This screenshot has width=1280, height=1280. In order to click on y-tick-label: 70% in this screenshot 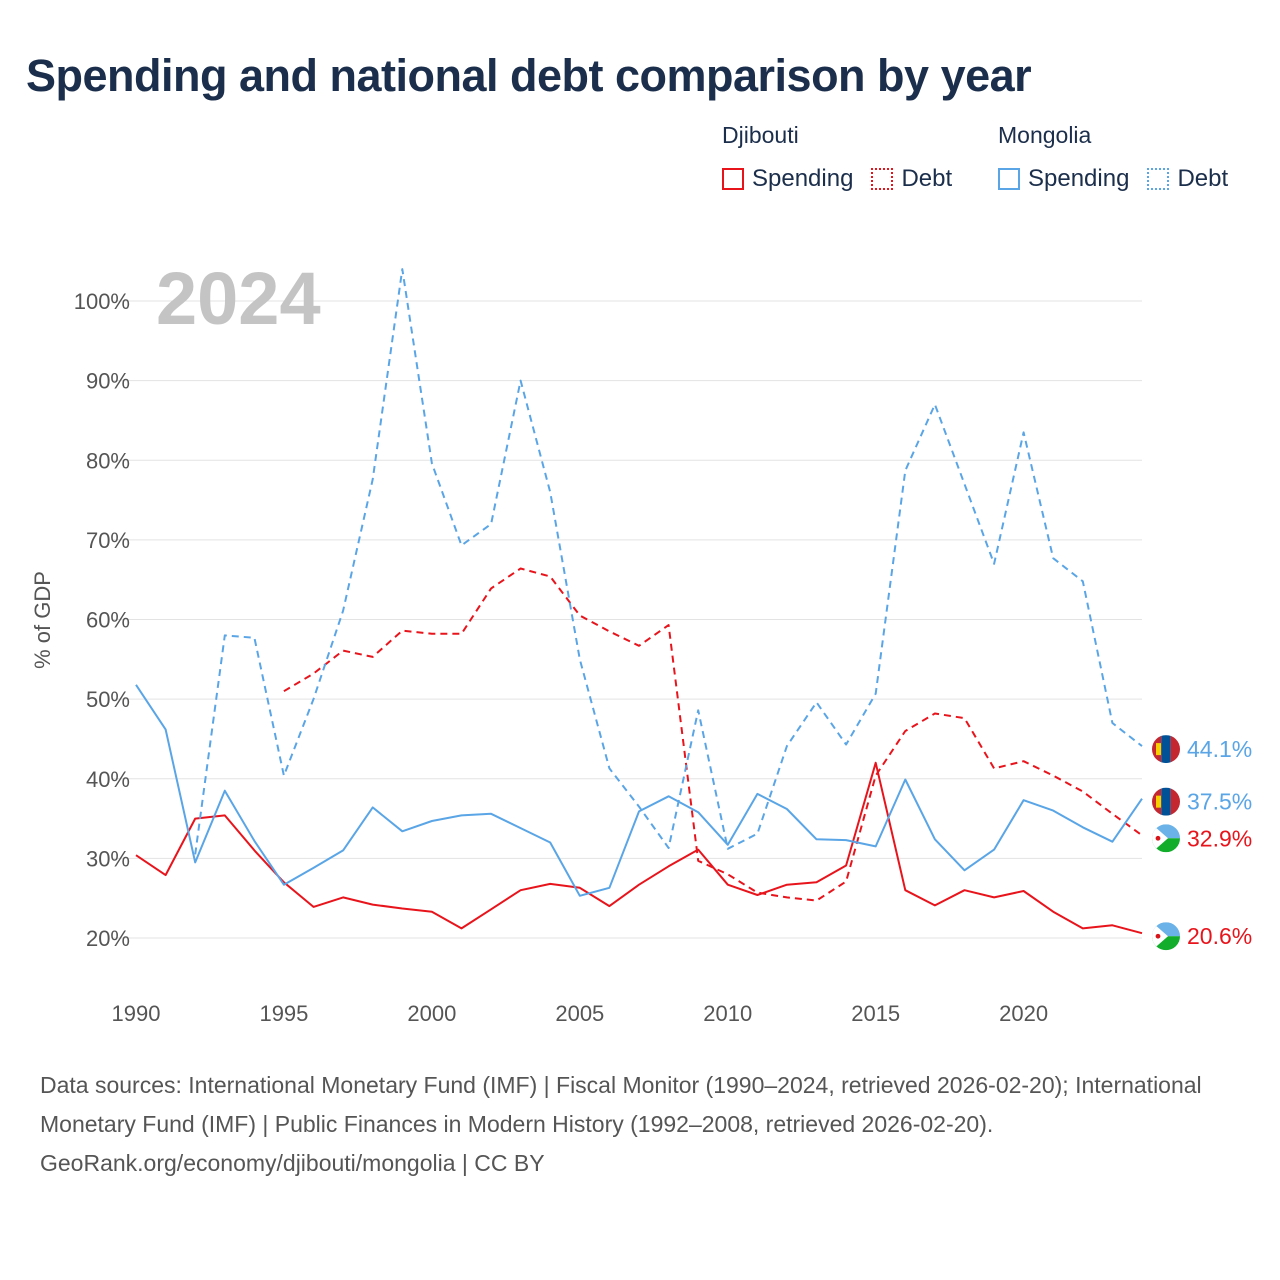, I will do `click(108, 540)`.